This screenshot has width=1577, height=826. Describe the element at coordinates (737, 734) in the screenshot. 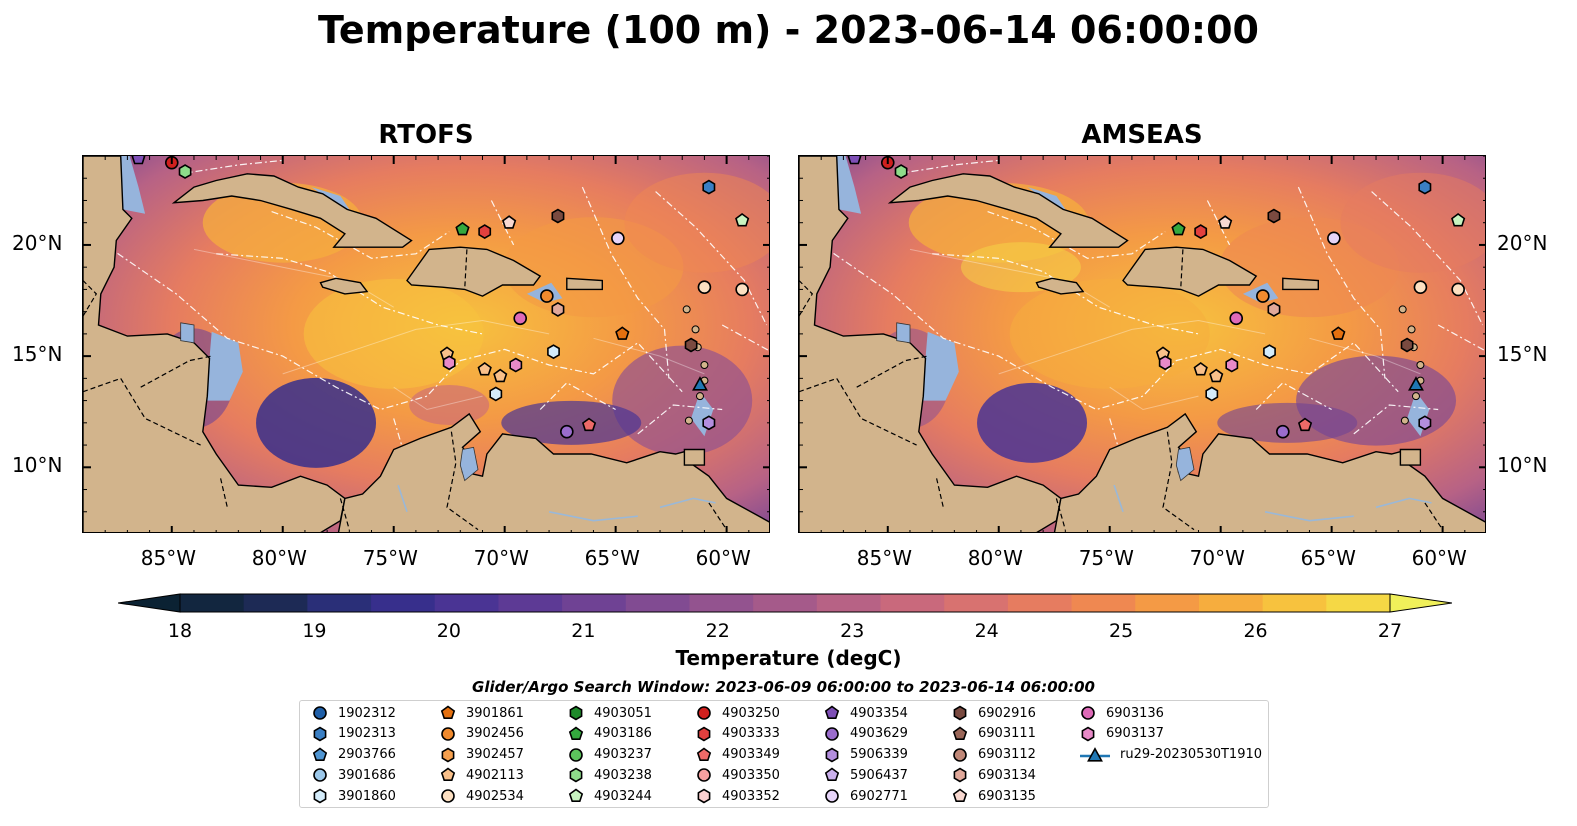

I see `legend-item-4903333: 4903333` at that location.